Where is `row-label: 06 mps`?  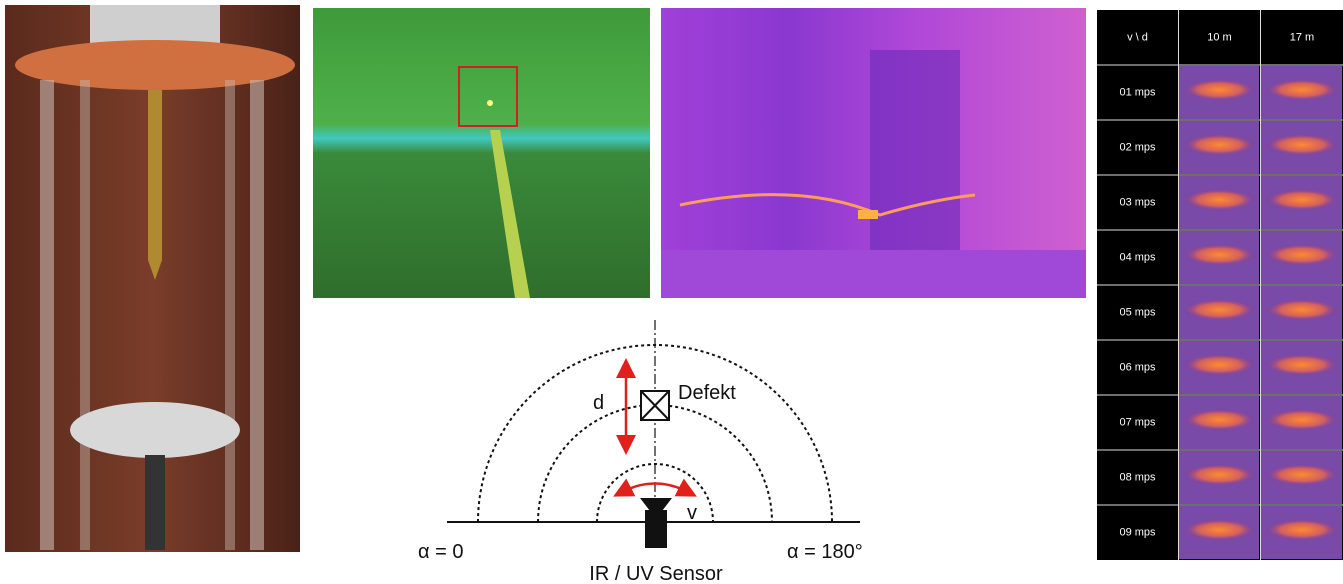 row-label: 06 mps is located at coordinates (1137, 367).